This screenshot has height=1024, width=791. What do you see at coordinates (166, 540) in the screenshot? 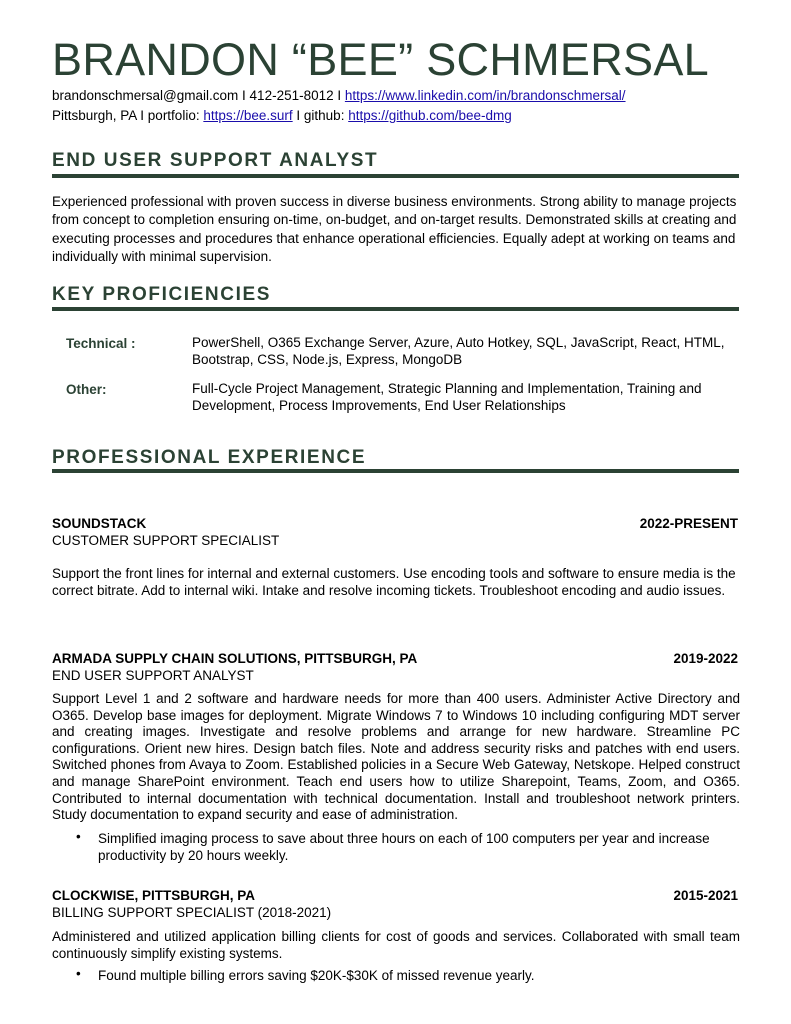
I see `job-title: CUSTOMER SUPPORT SPECIALIST` at bounding box center [166, 540].